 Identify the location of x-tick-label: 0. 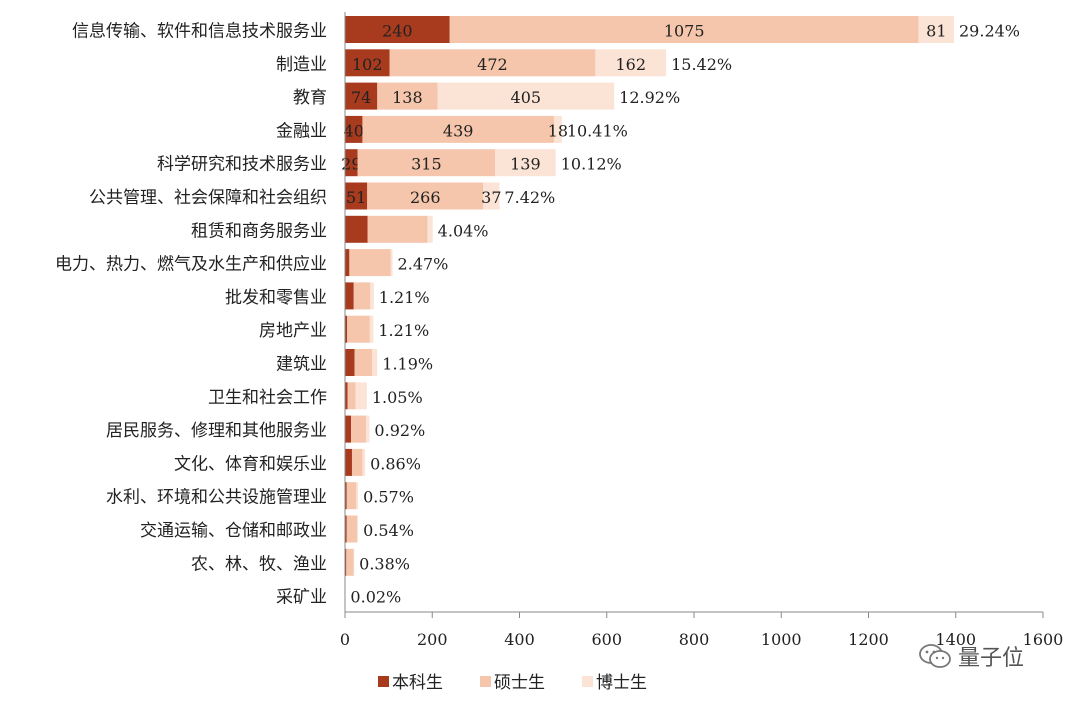
(345, 639).